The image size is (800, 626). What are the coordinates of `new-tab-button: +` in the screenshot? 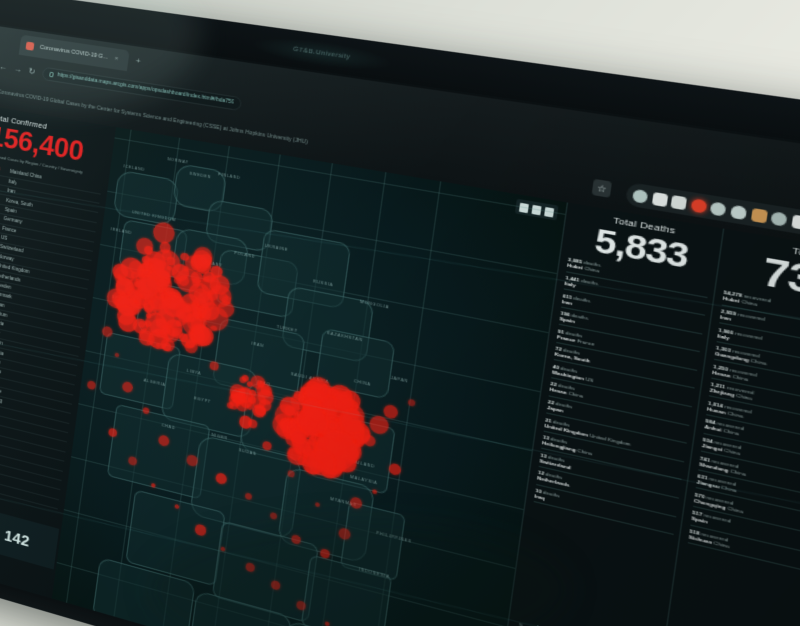 It's located at (138, 60).